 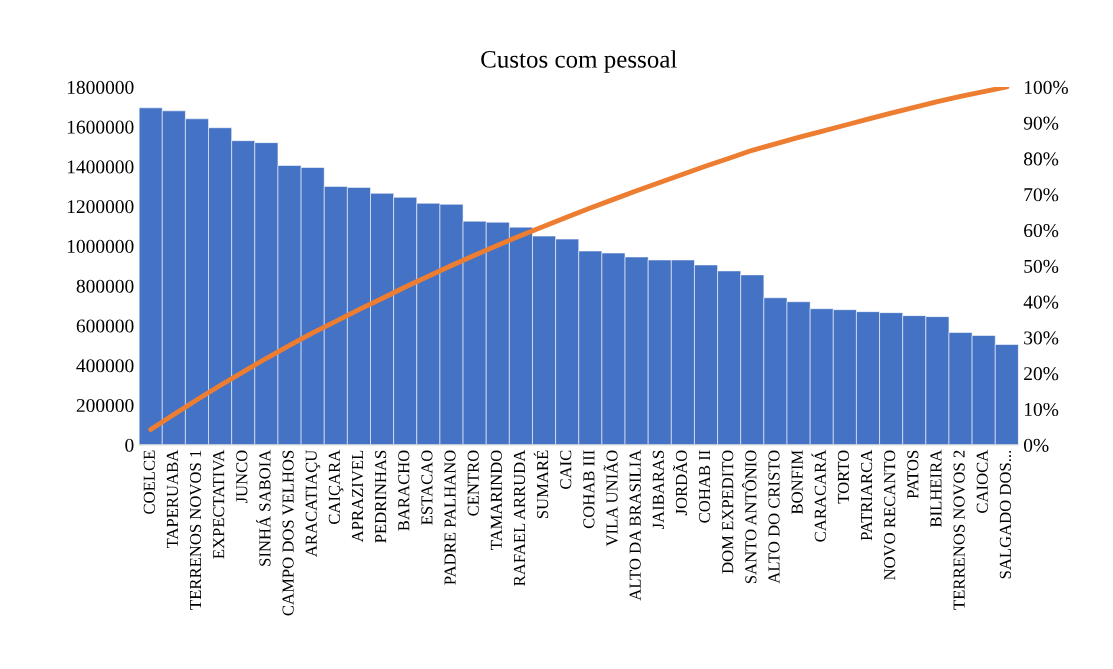 I want to click on x-tick-label: BONFIM, so click(x=797, y=482).